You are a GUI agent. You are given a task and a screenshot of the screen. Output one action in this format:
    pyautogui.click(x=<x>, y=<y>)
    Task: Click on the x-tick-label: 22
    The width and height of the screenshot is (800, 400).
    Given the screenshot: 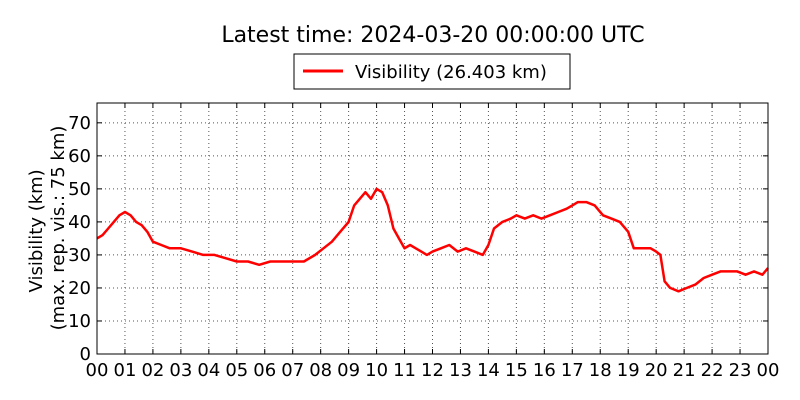 What is the action you would take?
    pyautogui.click(x=712, y=370)
    